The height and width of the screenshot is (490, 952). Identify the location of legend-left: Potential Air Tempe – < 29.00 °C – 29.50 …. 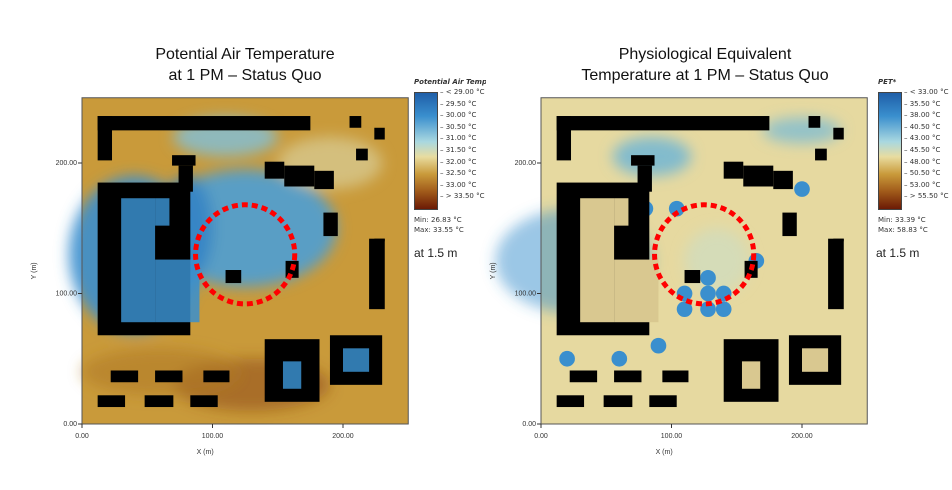
(450, 156).